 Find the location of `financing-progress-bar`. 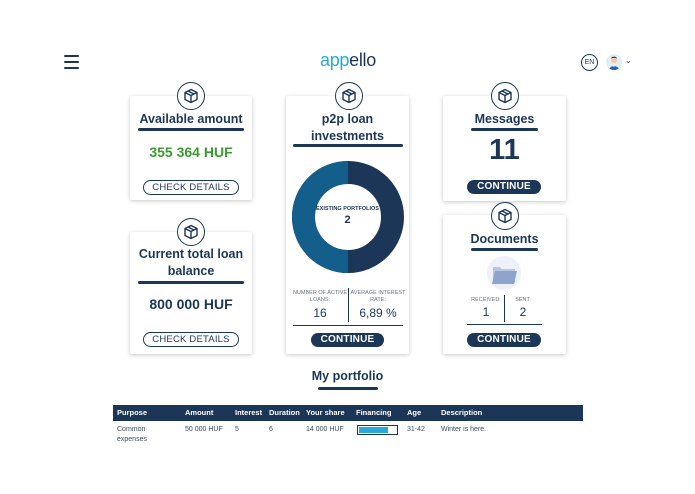

financing-progress-bar is located at coordinates (377, 430).